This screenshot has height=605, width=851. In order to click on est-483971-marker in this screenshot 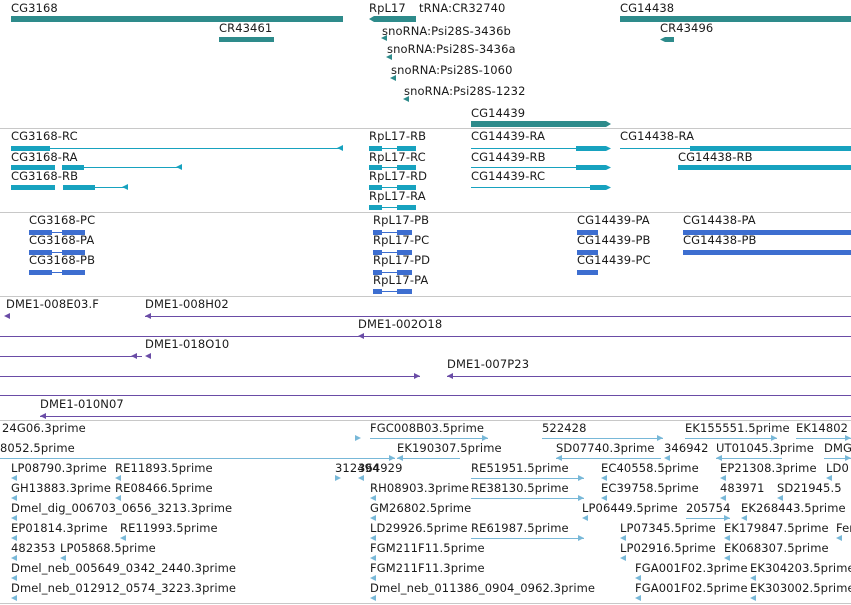, I will do `click(723, 498)`.